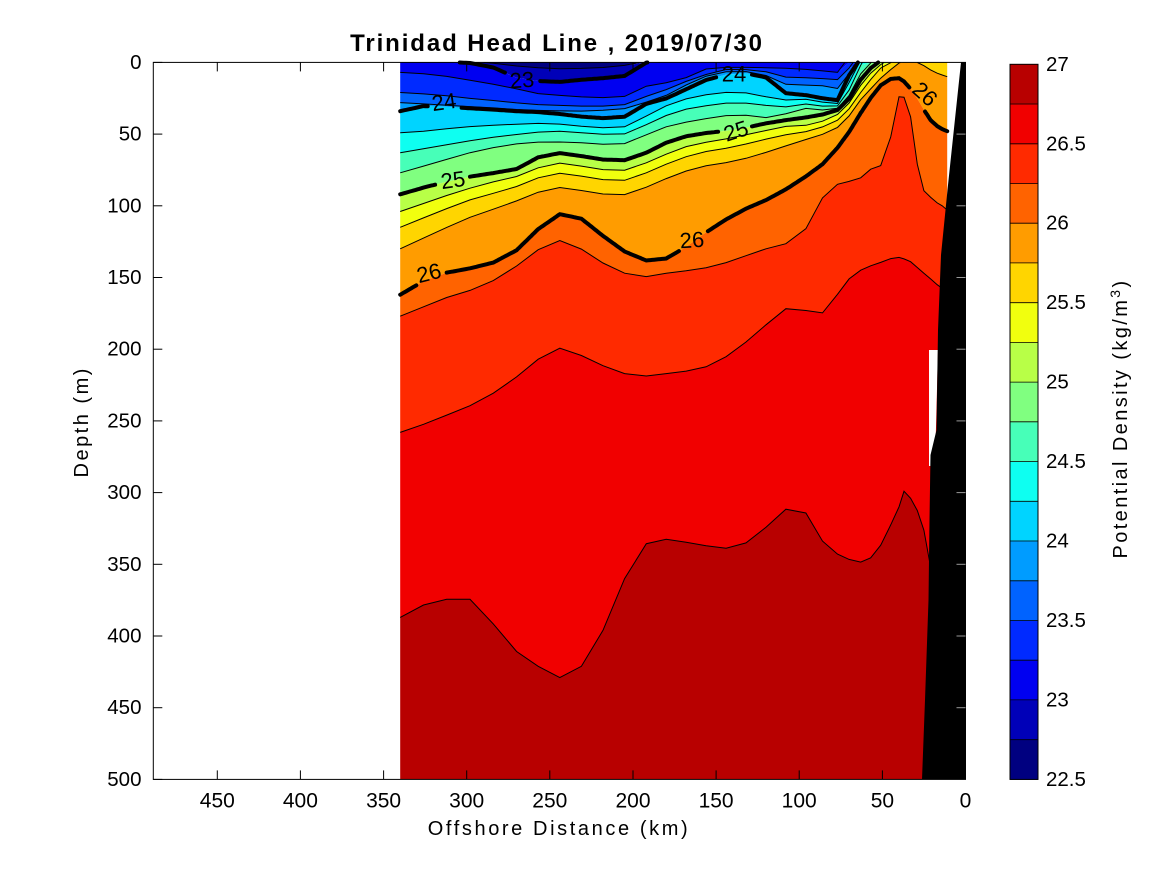 The height and width of the screenshot is (875, 1167). Describe the element at coordinates (1066, 779) in the screenshot. I see `svg-text: 22.5` at that location.